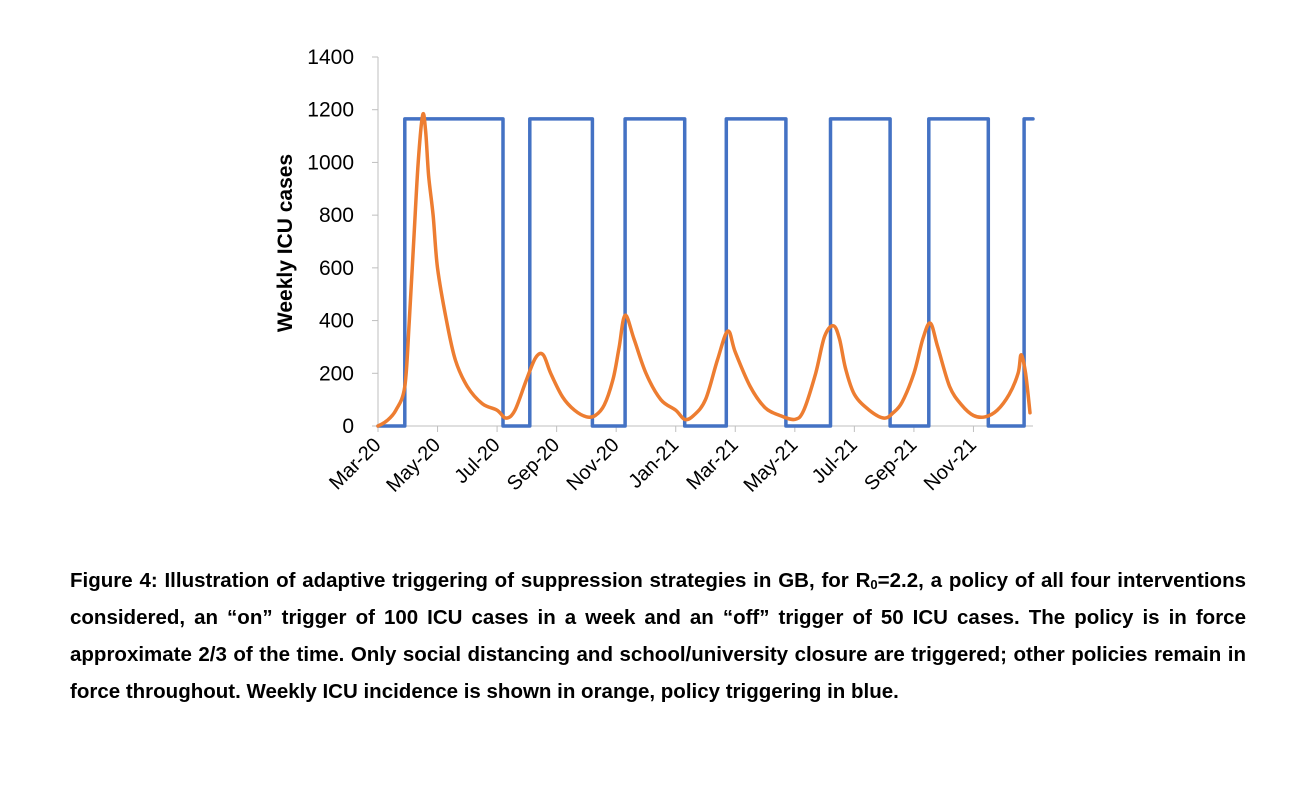  What do you see at coordinates (285, 243) in the screenshot?
I see `y-axis-label: Weekly ICU cases` at bounding box center [285, 243].